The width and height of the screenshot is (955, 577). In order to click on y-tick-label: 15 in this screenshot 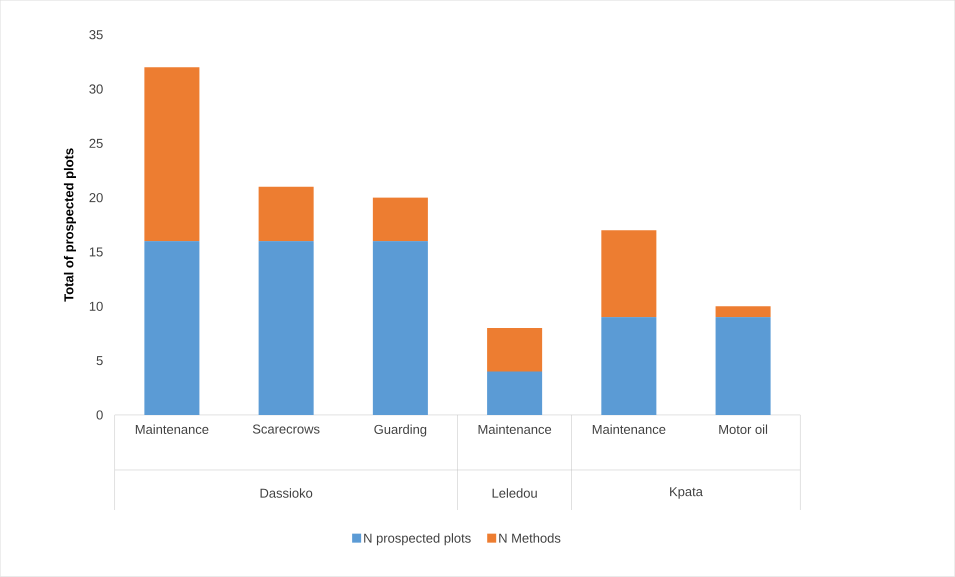, I will do `click(96, 252)`.